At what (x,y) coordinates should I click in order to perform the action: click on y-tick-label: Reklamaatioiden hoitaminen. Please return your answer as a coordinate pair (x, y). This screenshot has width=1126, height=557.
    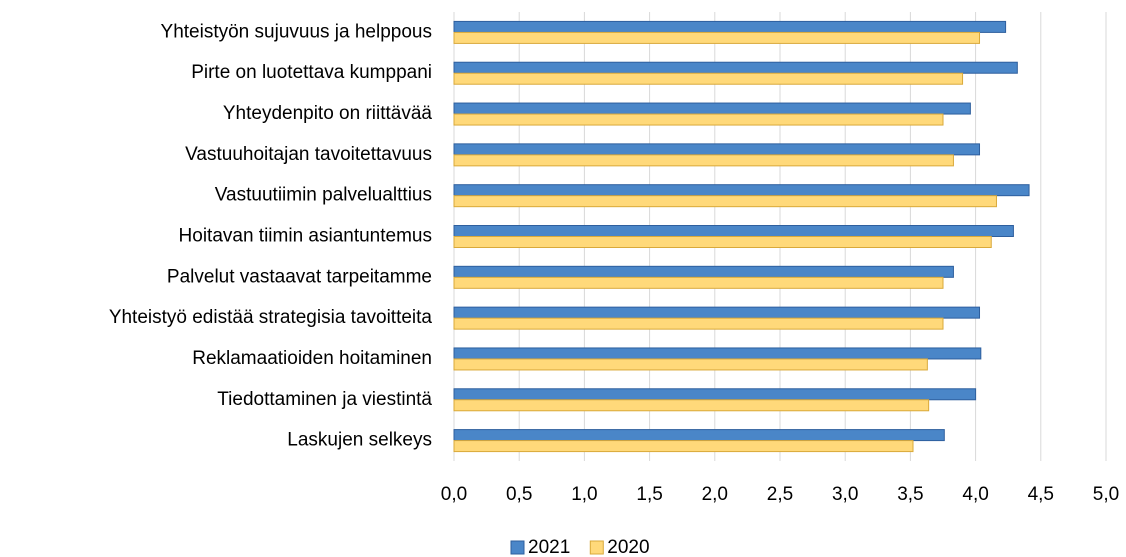
    Looking at the image, I should click on (312, 358).